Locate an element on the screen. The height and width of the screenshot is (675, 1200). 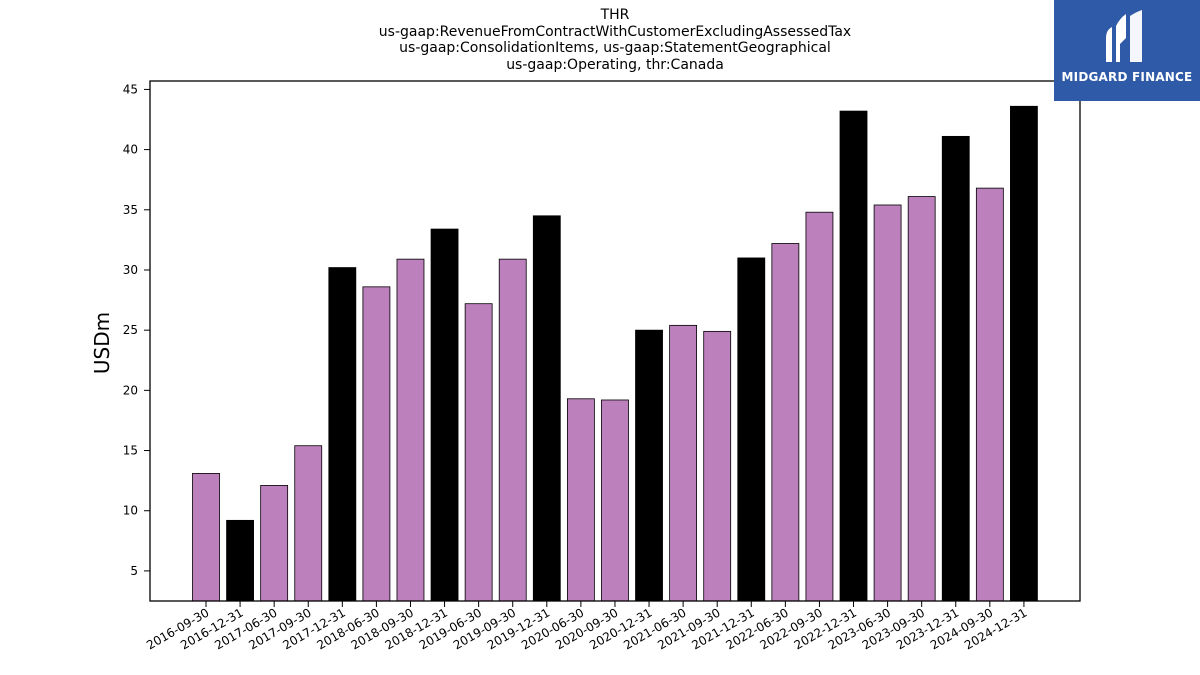
chart-title-line-4: us-gaap:Operating, thr:Canada is located at coordinates (615, 65).